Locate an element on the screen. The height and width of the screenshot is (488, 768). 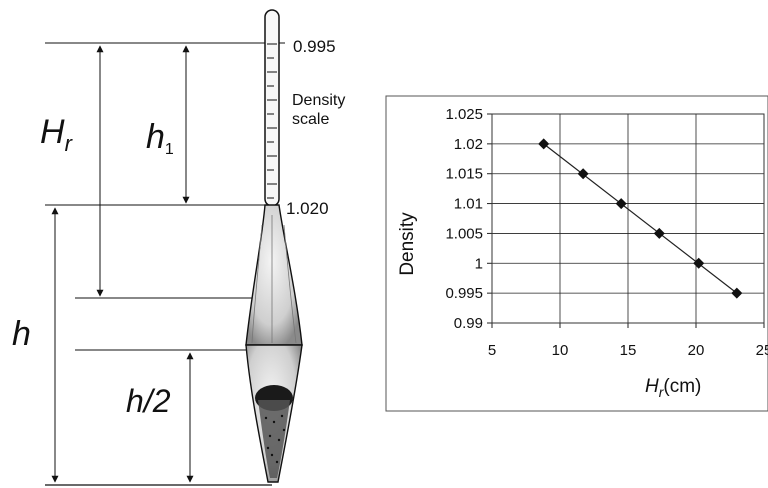
y-tick-label: 1.025 is located at coordinates (464, 114).